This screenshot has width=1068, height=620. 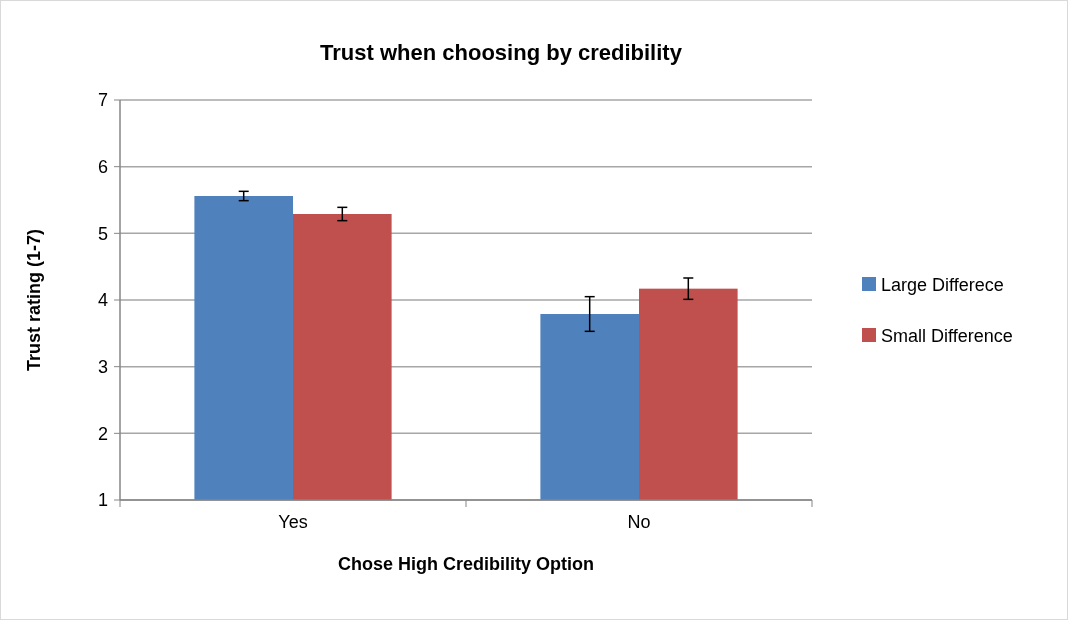 I want to click on y-tick-label: 7, so click(x=102, y=100).